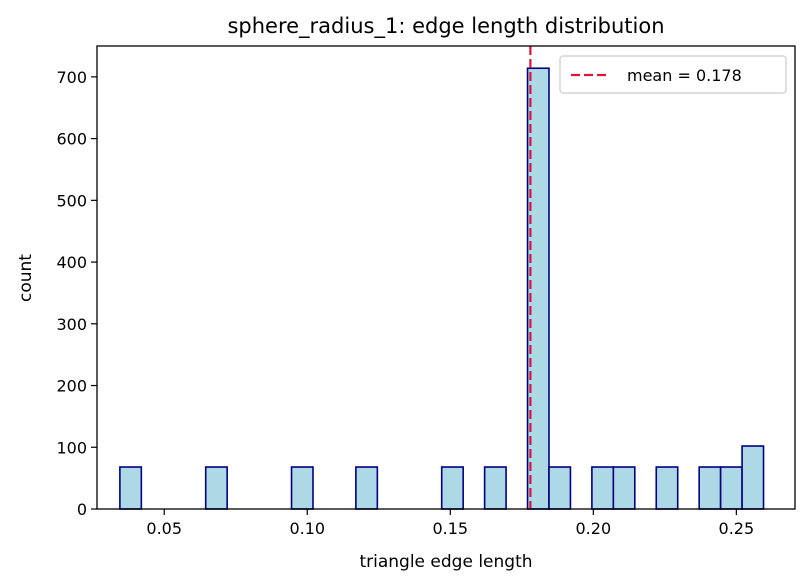  I want to click on y-tick-label-3: 300, so click(71, 324).